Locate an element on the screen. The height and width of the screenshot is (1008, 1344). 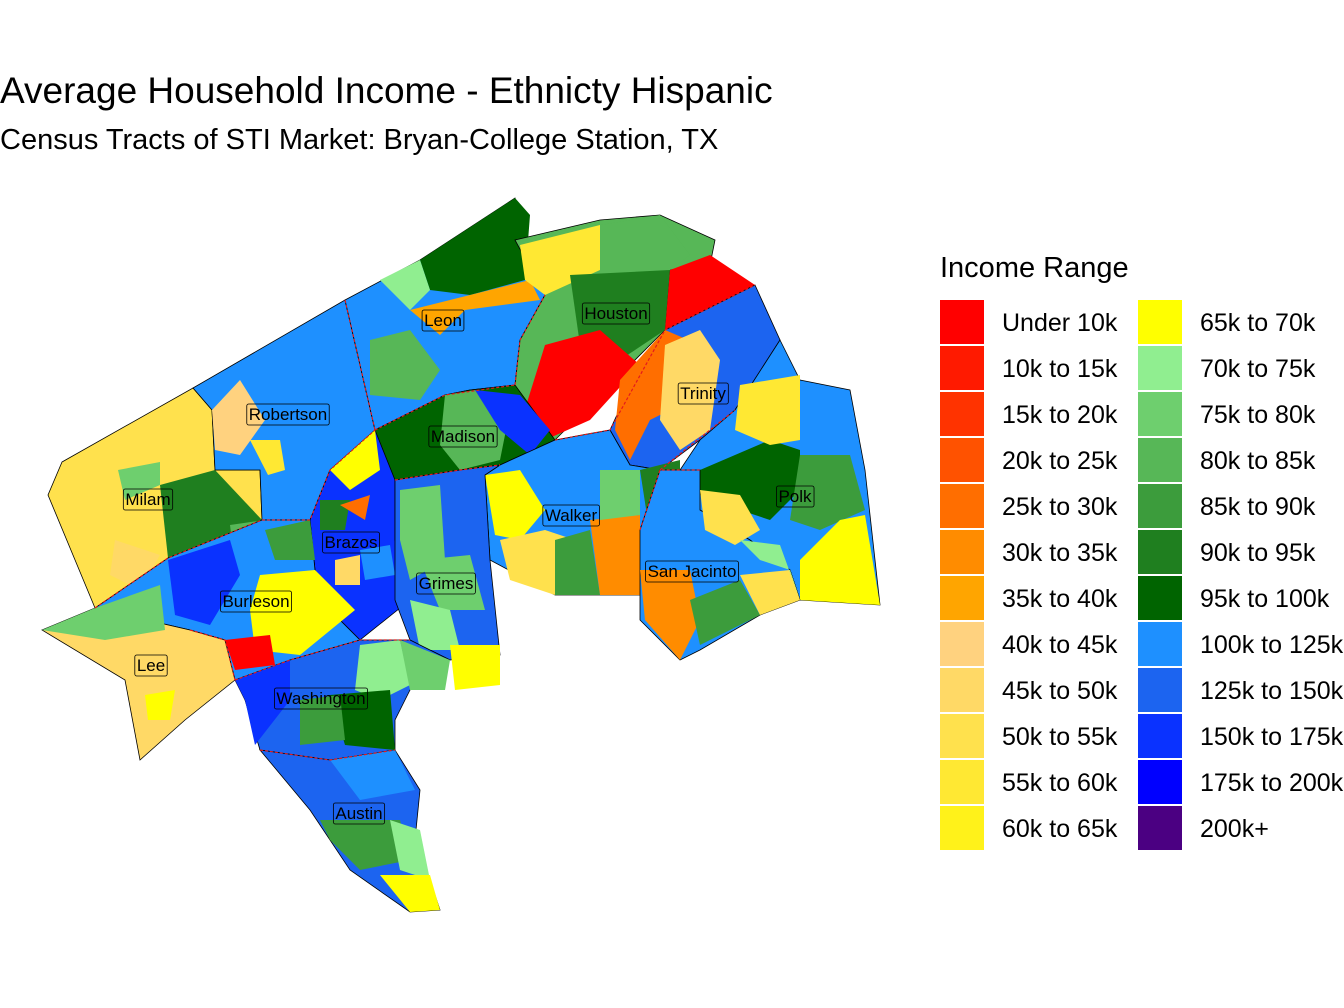
legend-label: 65k to 70k is located at coordinates (1258, 323).